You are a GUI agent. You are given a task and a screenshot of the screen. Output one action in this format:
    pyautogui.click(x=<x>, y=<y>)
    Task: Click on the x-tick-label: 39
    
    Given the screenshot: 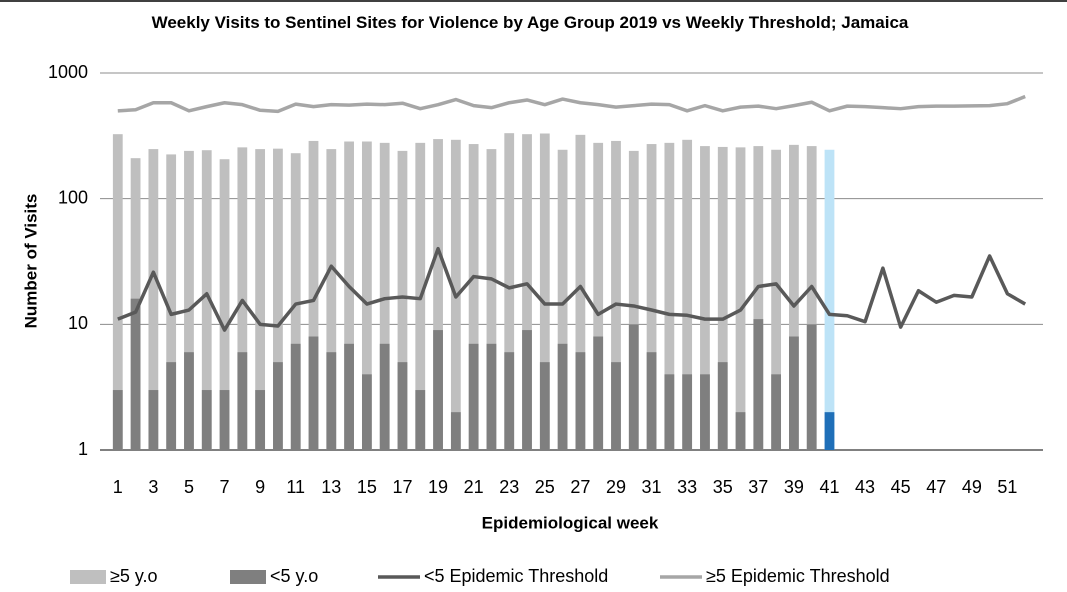 What is the action you would take?
    pyautogui.click(x=794, y=487)
    